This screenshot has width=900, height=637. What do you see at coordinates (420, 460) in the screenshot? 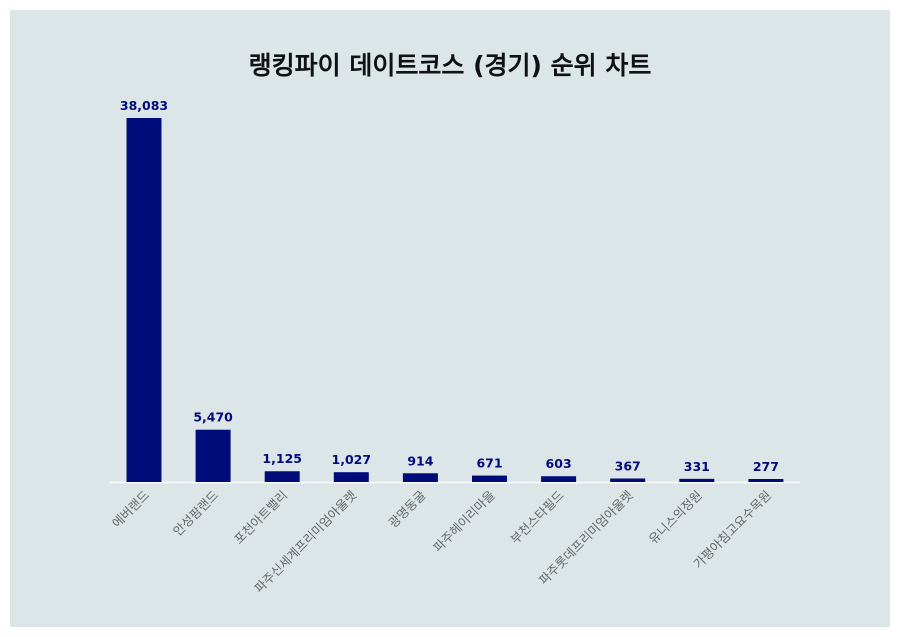
I see `data-label: 914` at bounding box center [420, 460].